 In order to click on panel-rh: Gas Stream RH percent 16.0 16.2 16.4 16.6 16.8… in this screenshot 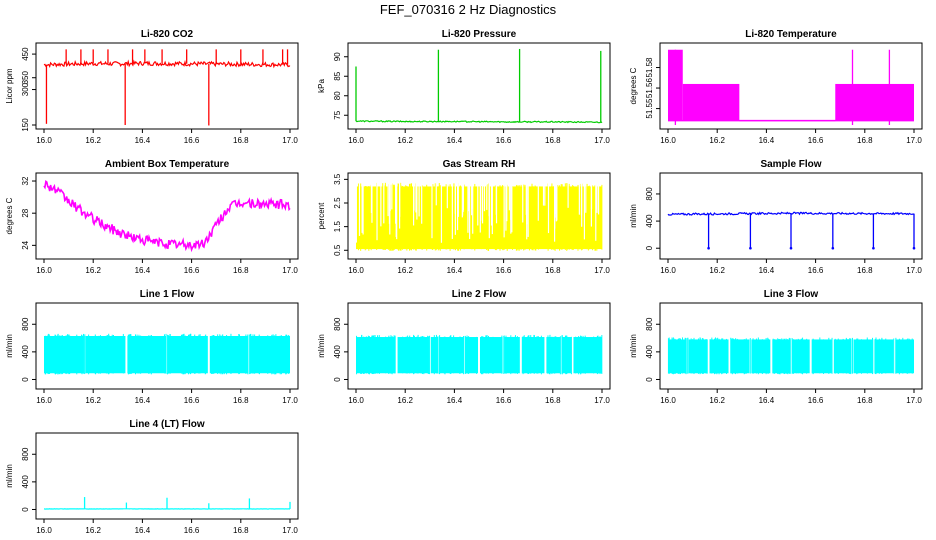, I will do `click(464, 217)`.